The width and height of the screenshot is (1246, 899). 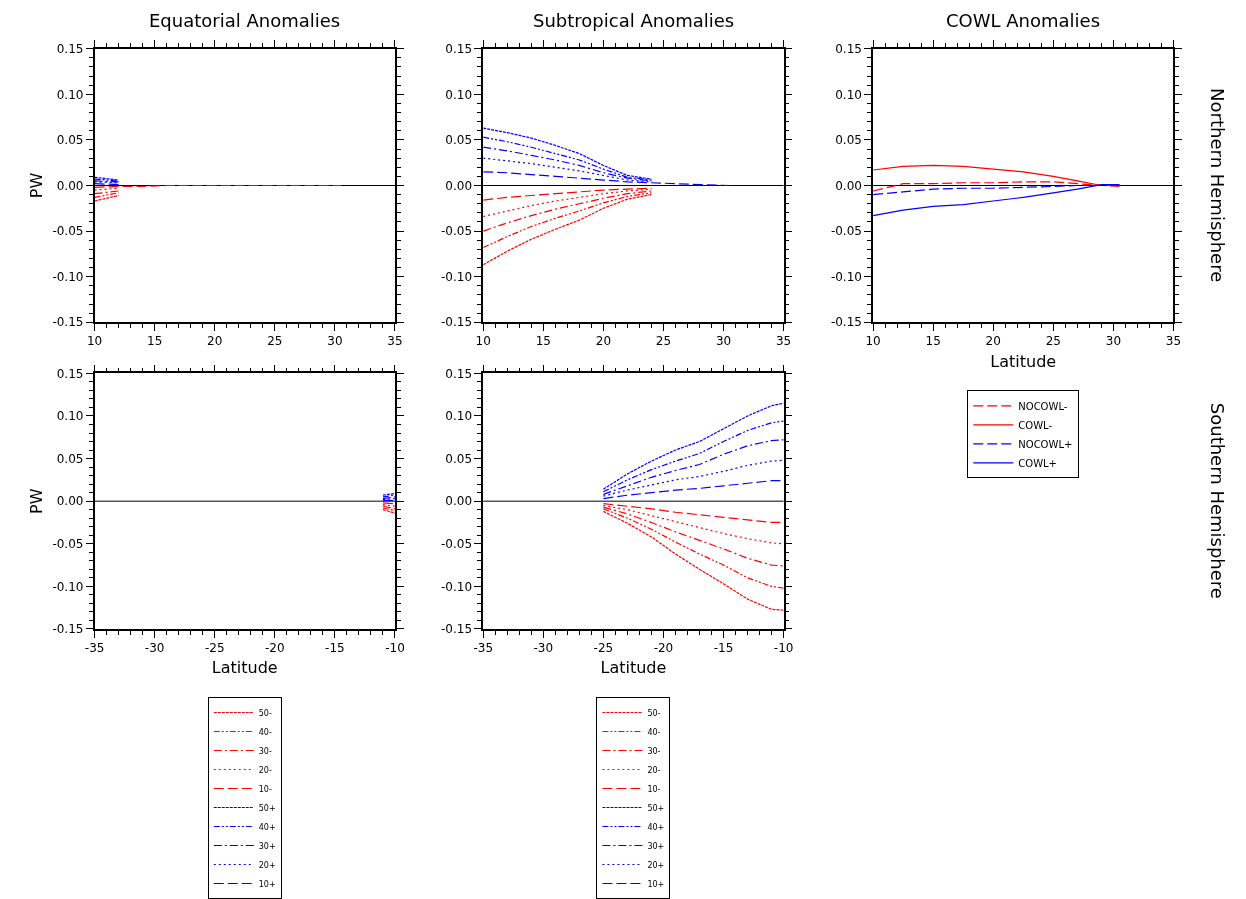 What do you see at coordinates (245, 20) in the screenshot?
I see `chart-title: Equatorial Anomalies` at bounding box center [245, 20].